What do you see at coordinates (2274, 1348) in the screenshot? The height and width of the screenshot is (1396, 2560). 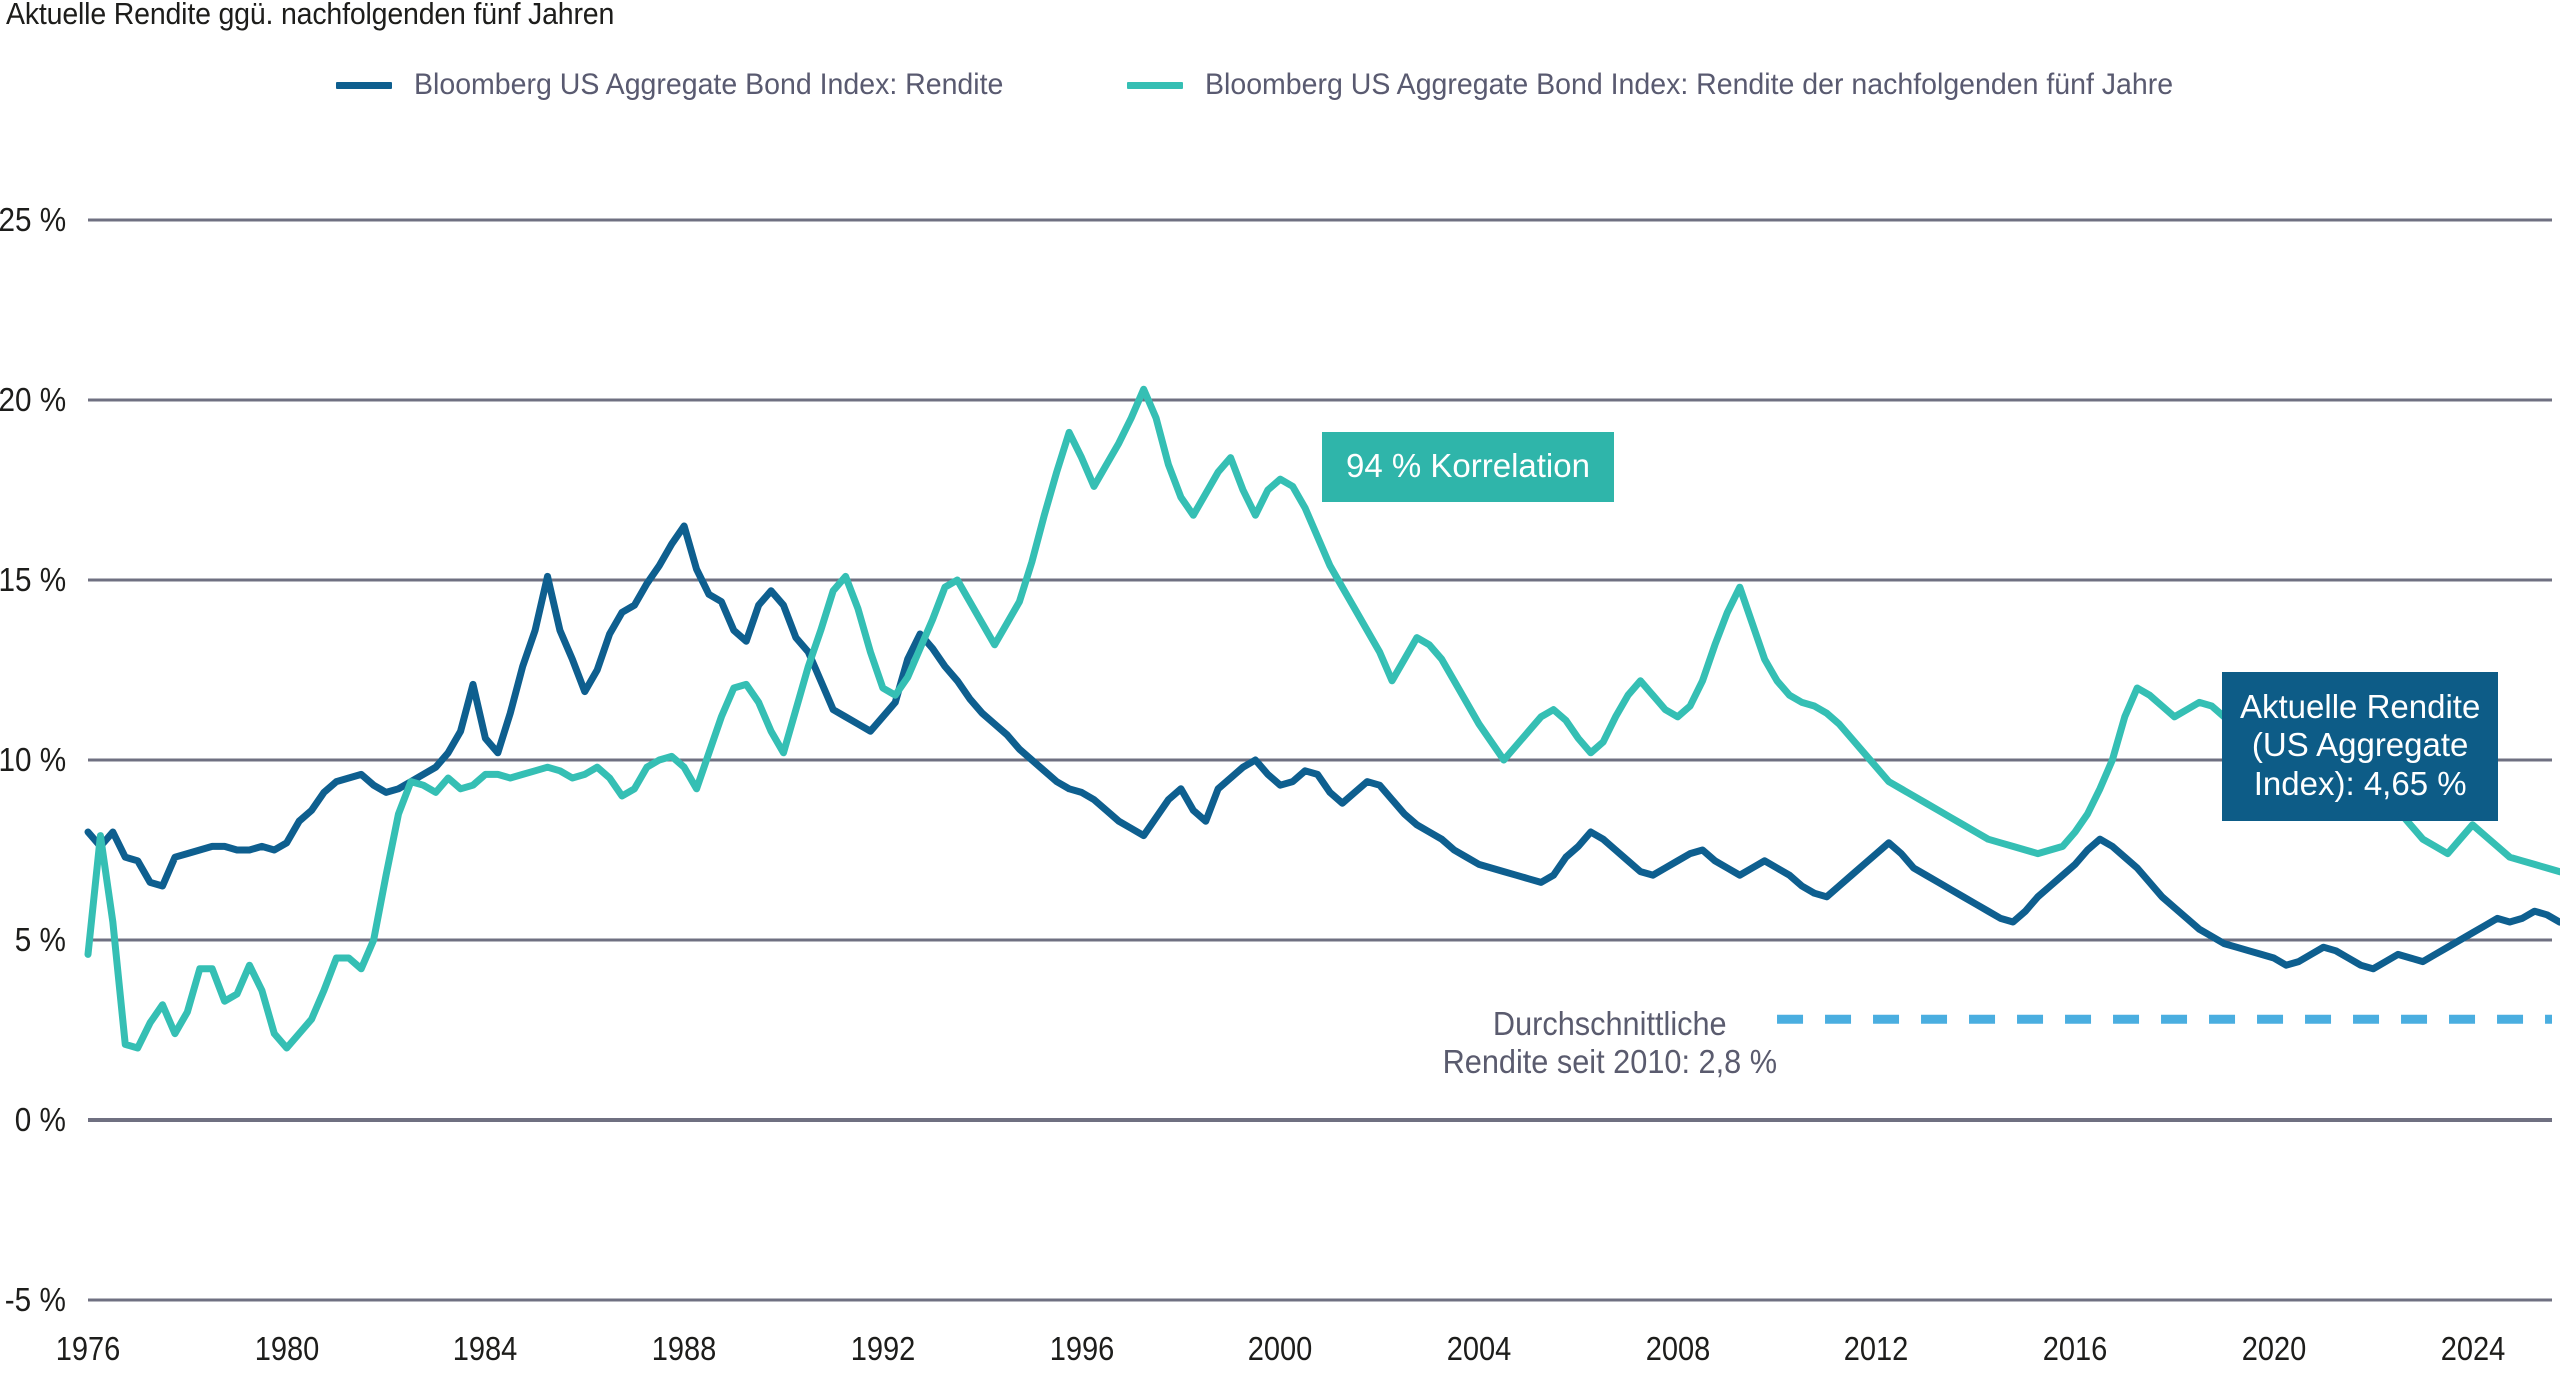 I see `x-tick-label: 2020` at bounding box center [2274, 1348].